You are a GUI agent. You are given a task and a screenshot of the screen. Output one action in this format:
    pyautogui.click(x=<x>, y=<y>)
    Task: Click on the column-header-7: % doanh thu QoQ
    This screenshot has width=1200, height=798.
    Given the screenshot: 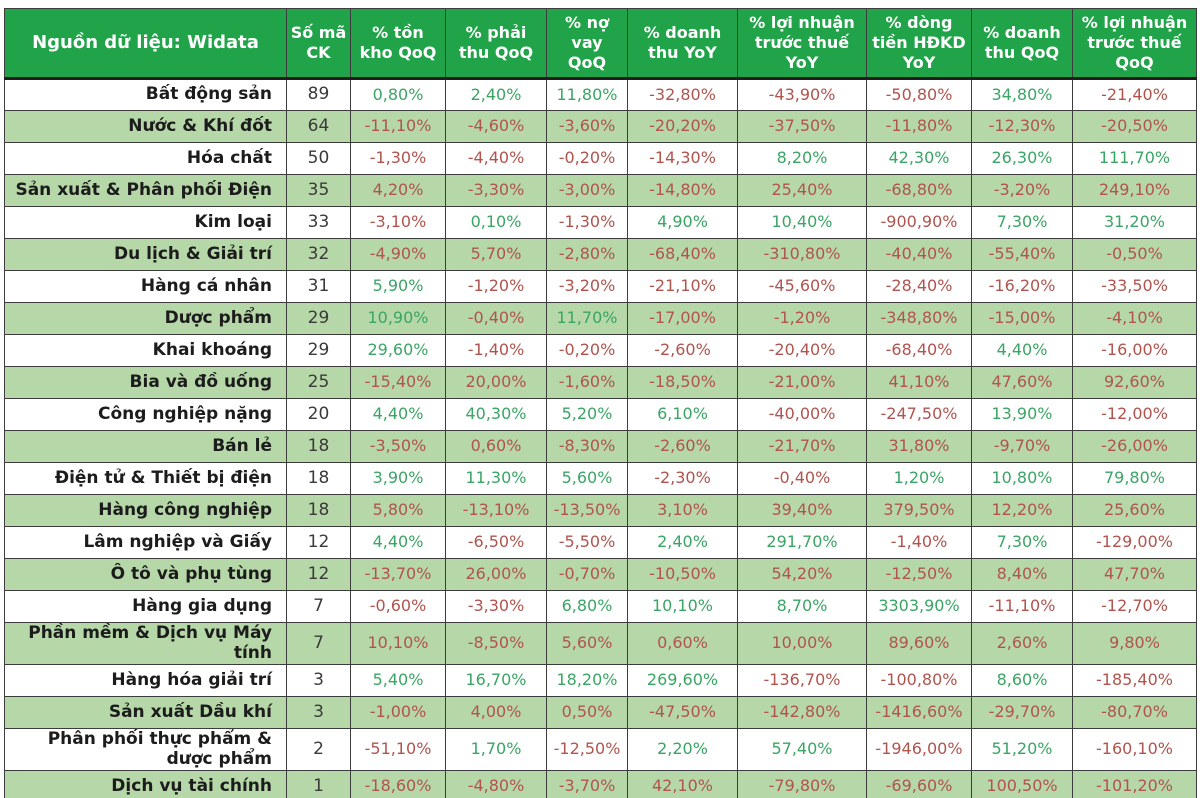 What is the action you would take?
    pyautogui.click(x=1022, y=44)
    